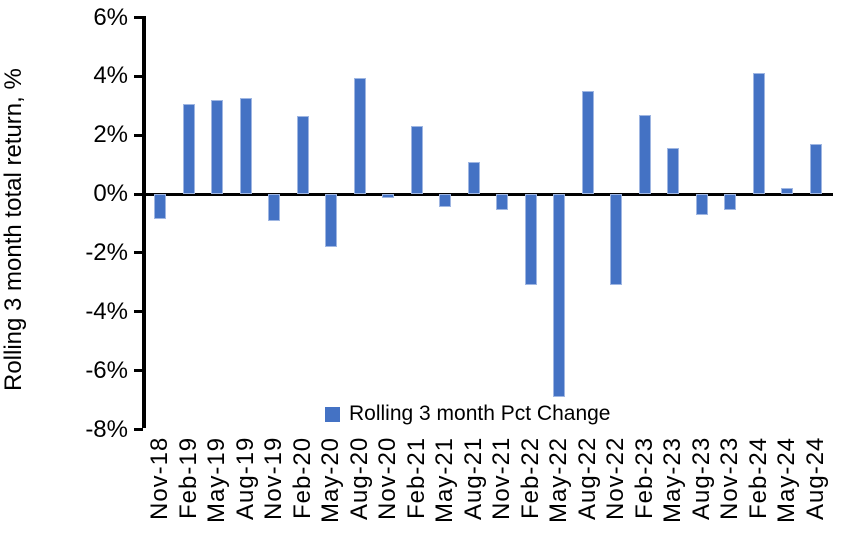  I want to click on legend: Rolling 3 month Pct Change, so click(468, 414).